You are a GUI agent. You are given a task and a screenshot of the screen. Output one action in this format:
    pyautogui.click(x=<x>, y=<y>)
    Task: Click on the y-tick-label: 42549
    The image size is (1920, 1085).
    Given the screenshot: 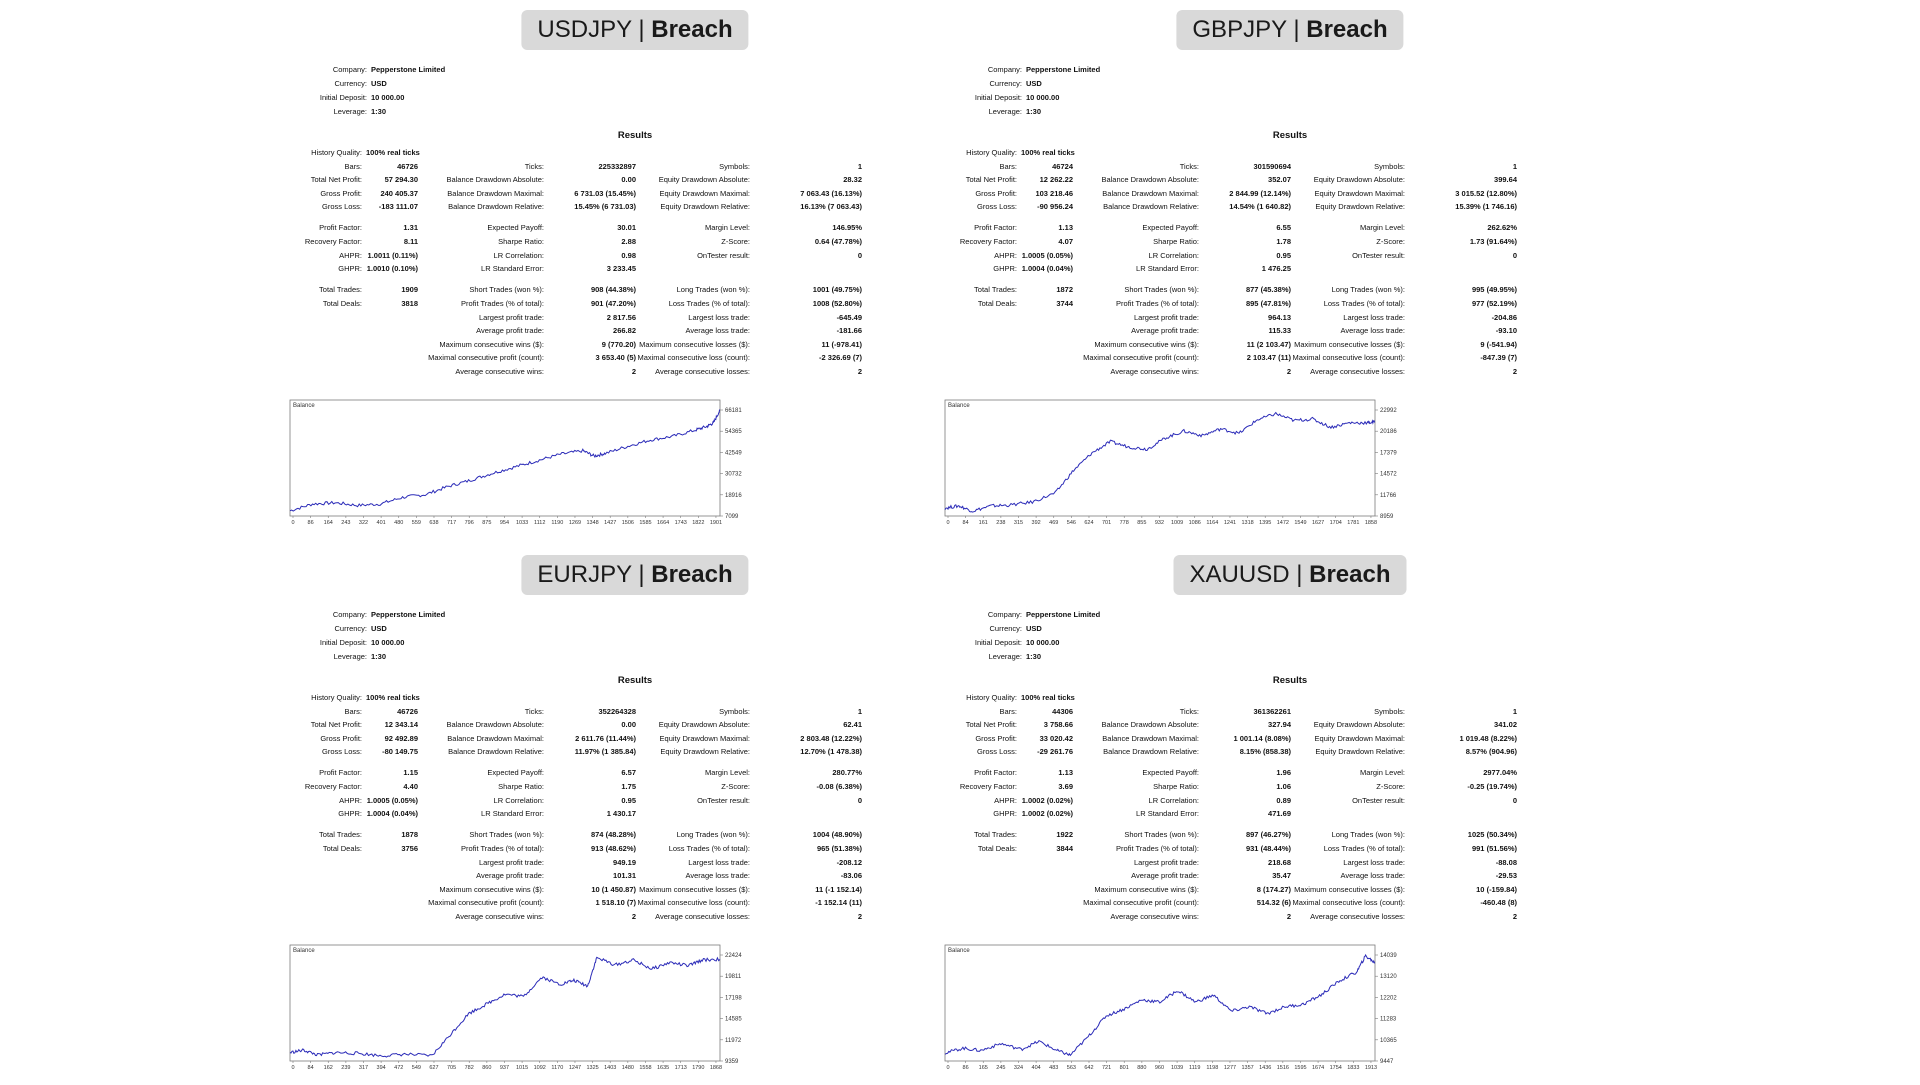 What is the action you would take?
    pyautogui.click(x=733, y=453)
    